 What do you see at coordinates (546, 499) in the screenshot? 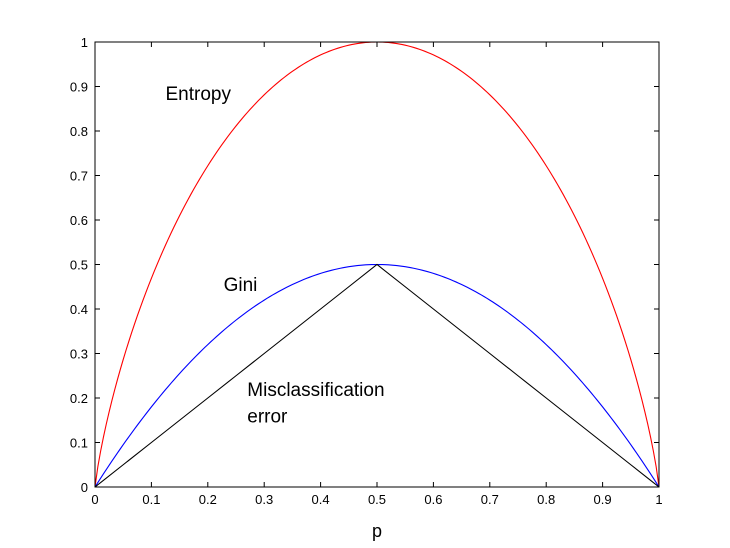
I see `x-tick-label: 0.8` at bounding box center [546, 499].